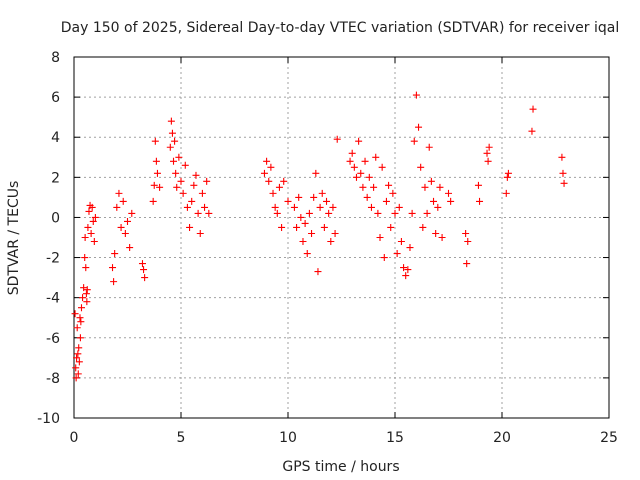 The image size is (640, 480). What do you see at coordinates (55, 218) in the screenshot?
I see `y-tick-label: 0` at bounding box center [55, 218].